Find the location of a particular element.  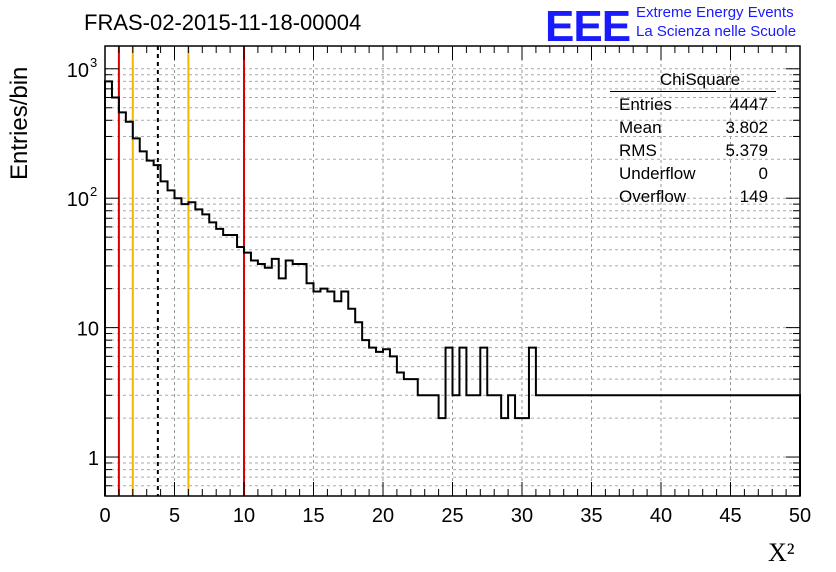

eee-logo: EEE is located at coordinates (588, 26).